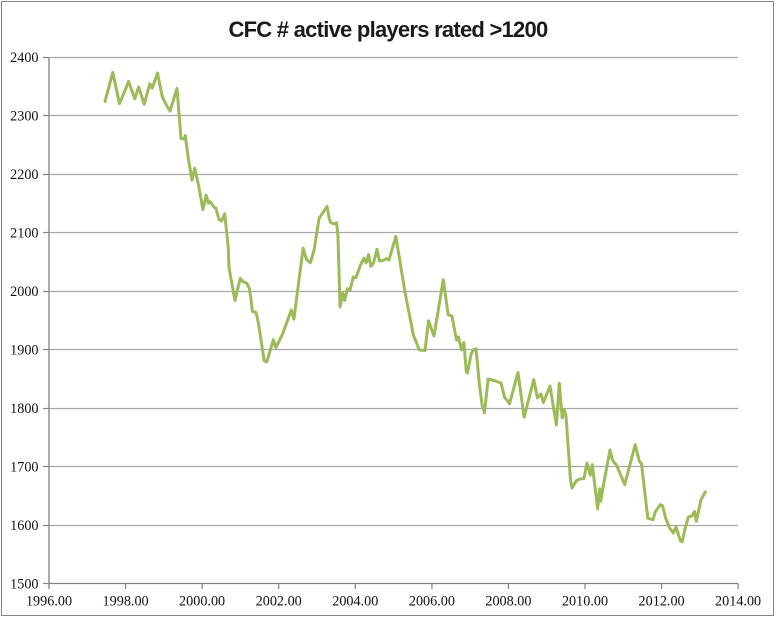 This screenshot has width=776, height=619. I want to click on svg-text: 2100, so click(24, 234).